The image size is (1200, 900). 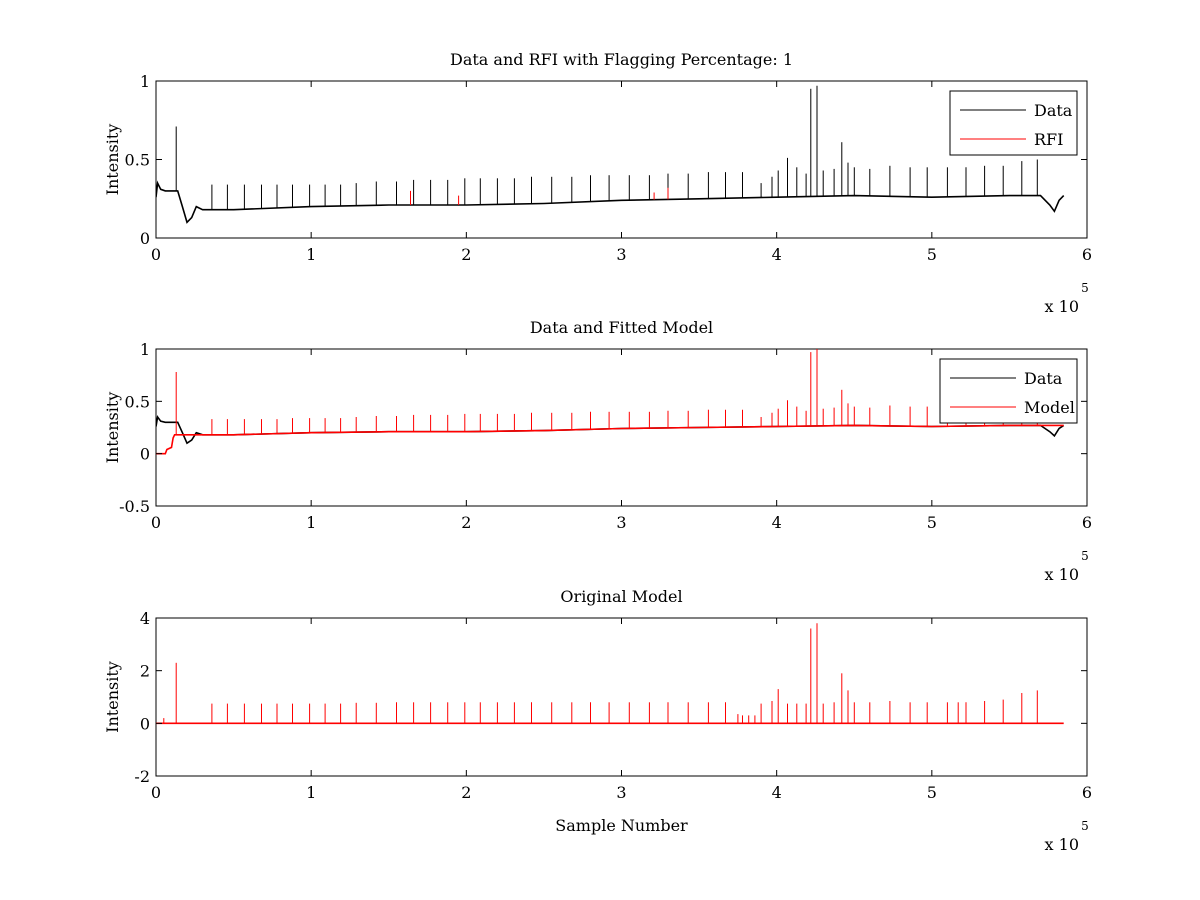 What do you see at coordinates (142, 776) in the screenshot?
I see `y-tick-label: -2` at bounding box center [142, 776].